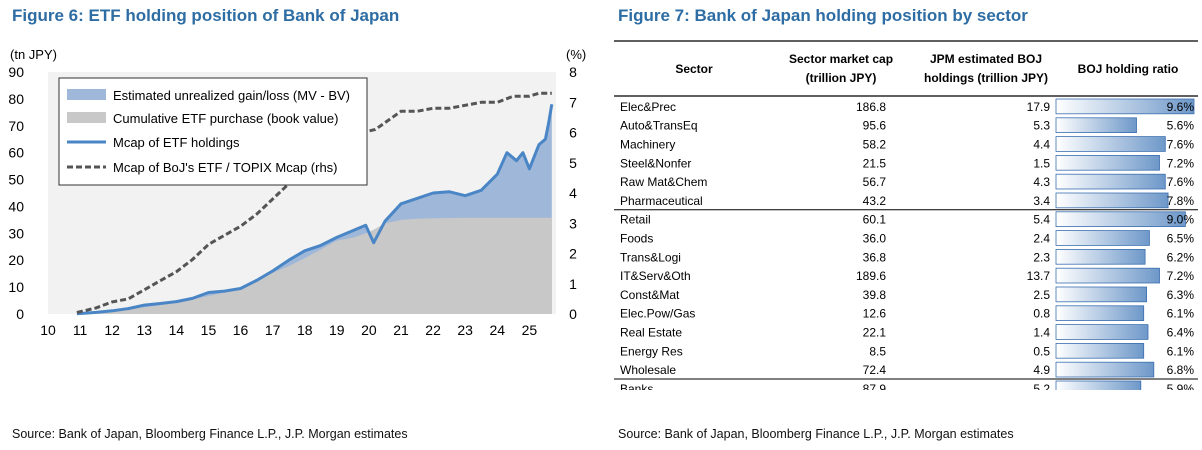  What do you see at coordinates (1041, 163) in the screenshot?
I see `boj-holdings: 1.5` at bounding box center [1041, 163].